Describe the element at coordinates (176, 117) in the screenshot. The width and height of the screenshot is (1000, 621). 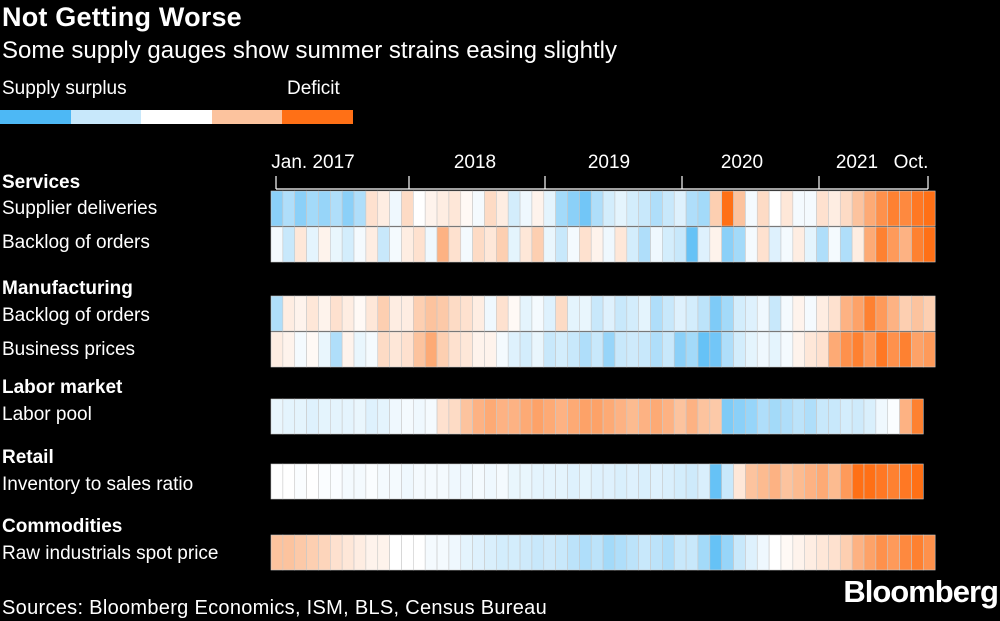
I see `legend-color-scale` at that location.